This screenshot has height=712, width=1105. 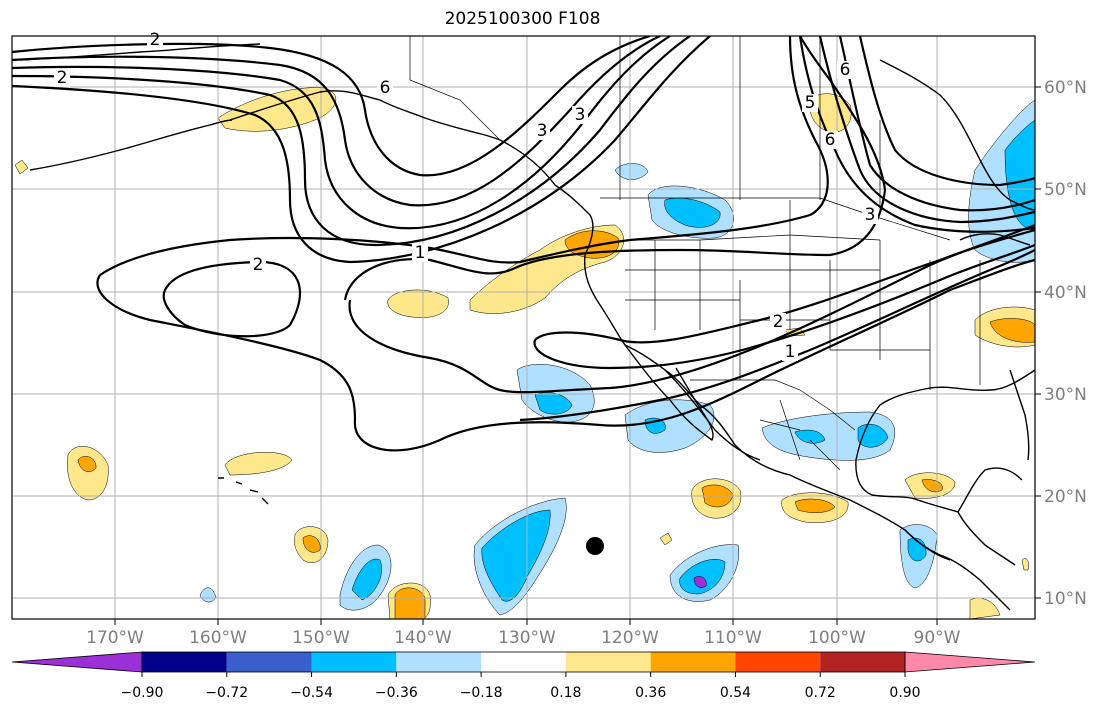 I want to click on colorbar-extend-low, so click(x=77, y=662).